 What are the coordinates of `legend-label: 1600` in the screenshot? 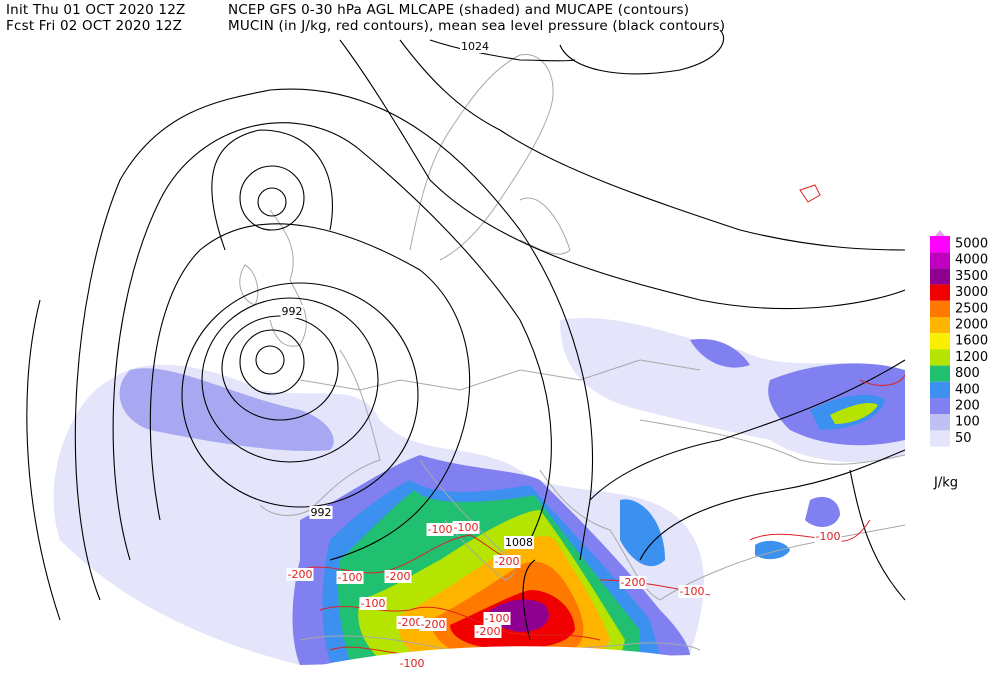 It's located at (971, 341).